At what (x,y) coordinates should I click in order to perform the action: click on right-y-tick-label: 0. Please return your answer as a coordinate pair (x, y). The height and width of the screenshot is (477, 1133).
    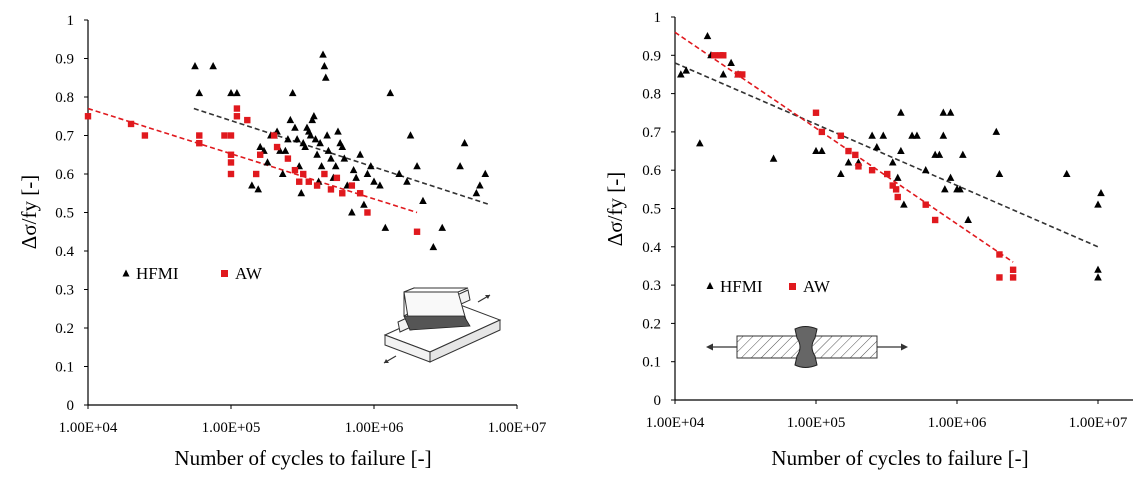
    Looking at the image, I should click on (658, 401).